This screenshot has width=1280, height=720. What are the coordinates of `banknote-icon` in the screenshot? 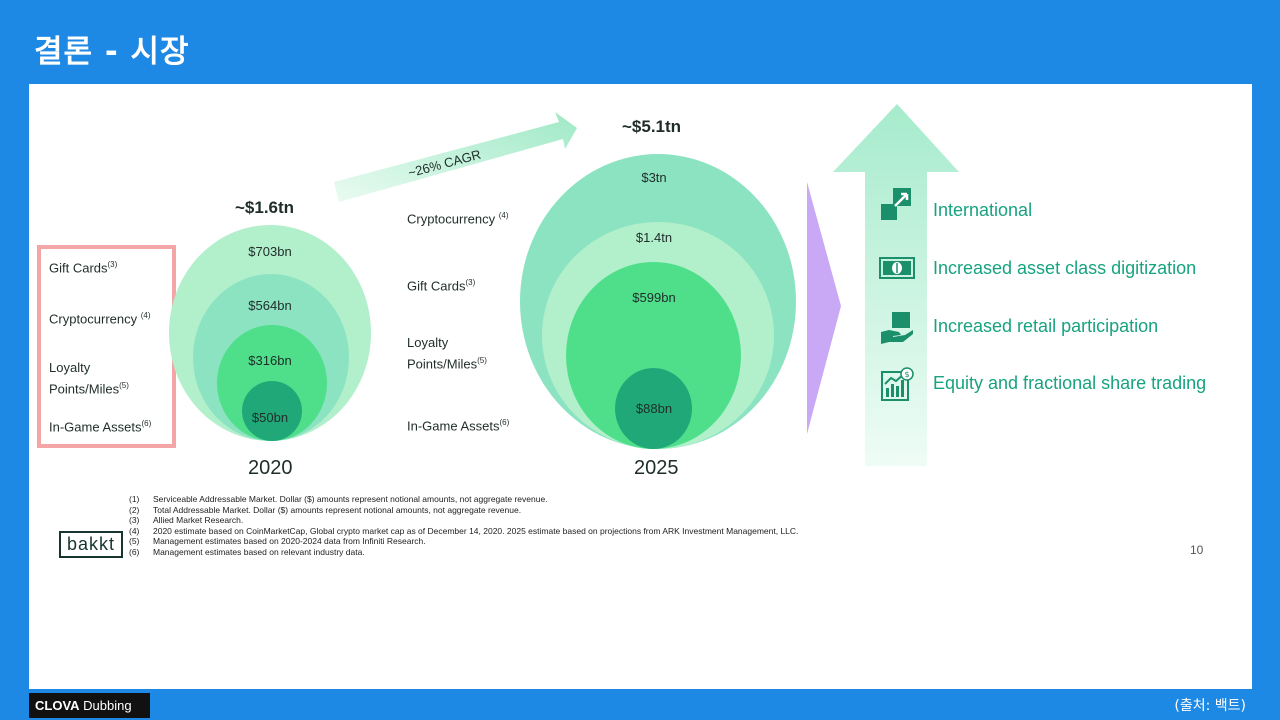 It's located at (897, 268).